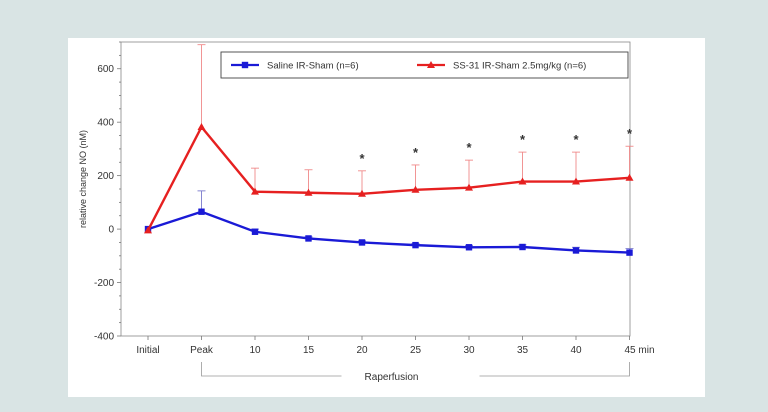  Describe the element at coordinates (105, 176) in the screenshot. I see `y-tick-label: 200` at that location.